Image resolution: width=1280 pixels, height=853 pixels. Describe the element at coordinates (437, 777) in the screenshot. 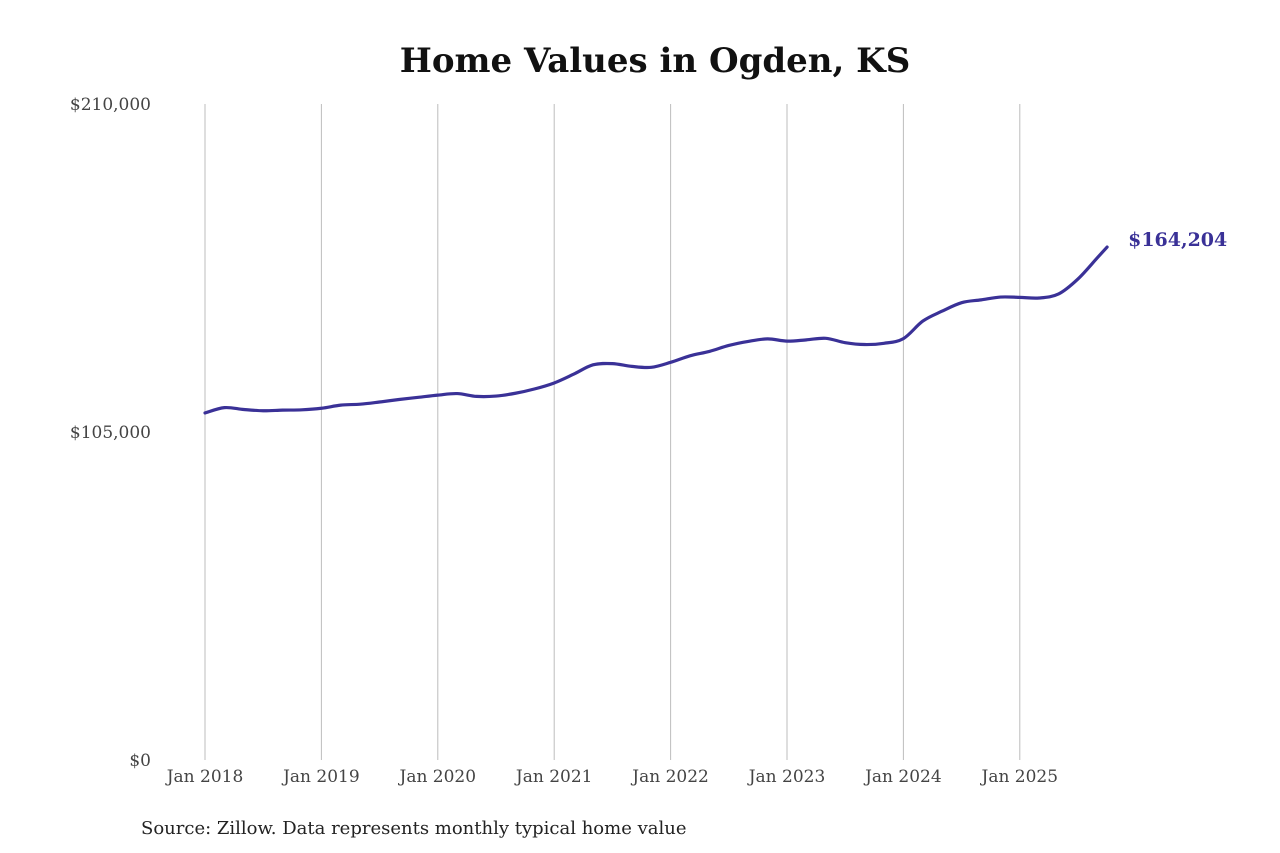

I see `x-tick-label: Jan 2020` at that location.